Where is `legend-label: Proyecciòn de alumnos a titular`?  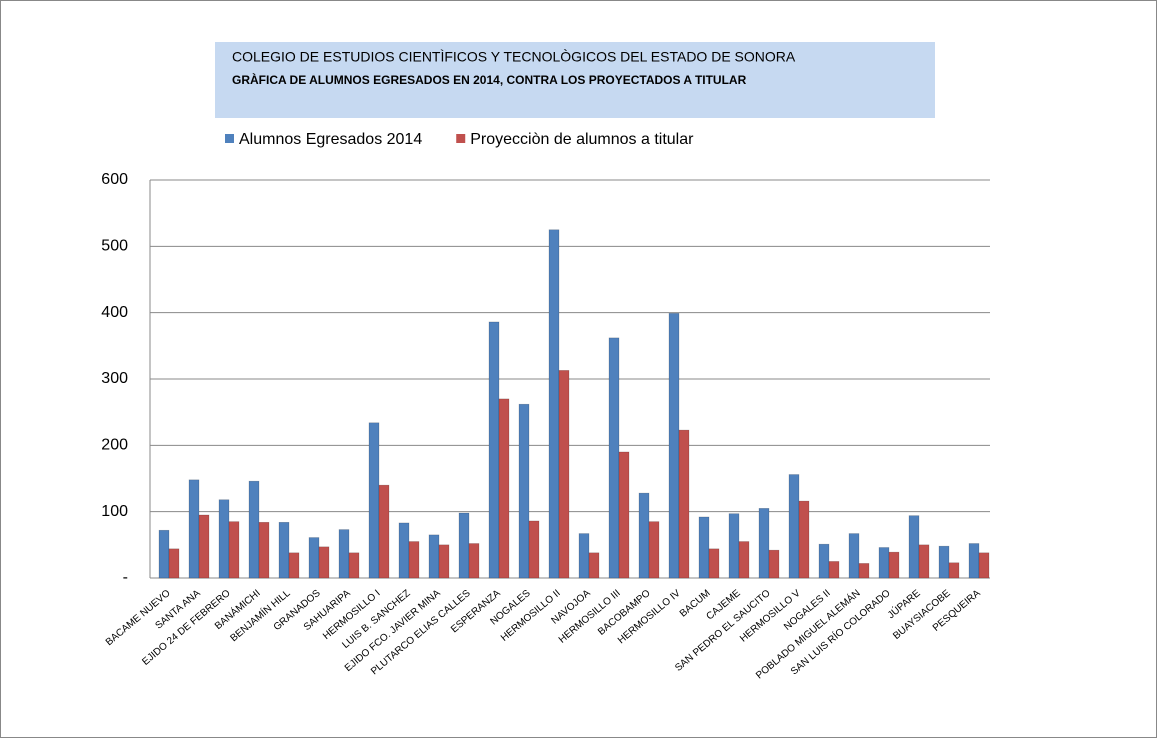
legend-label: Proyecciòn de alumnos a titular is located at coordinates (582, 139).